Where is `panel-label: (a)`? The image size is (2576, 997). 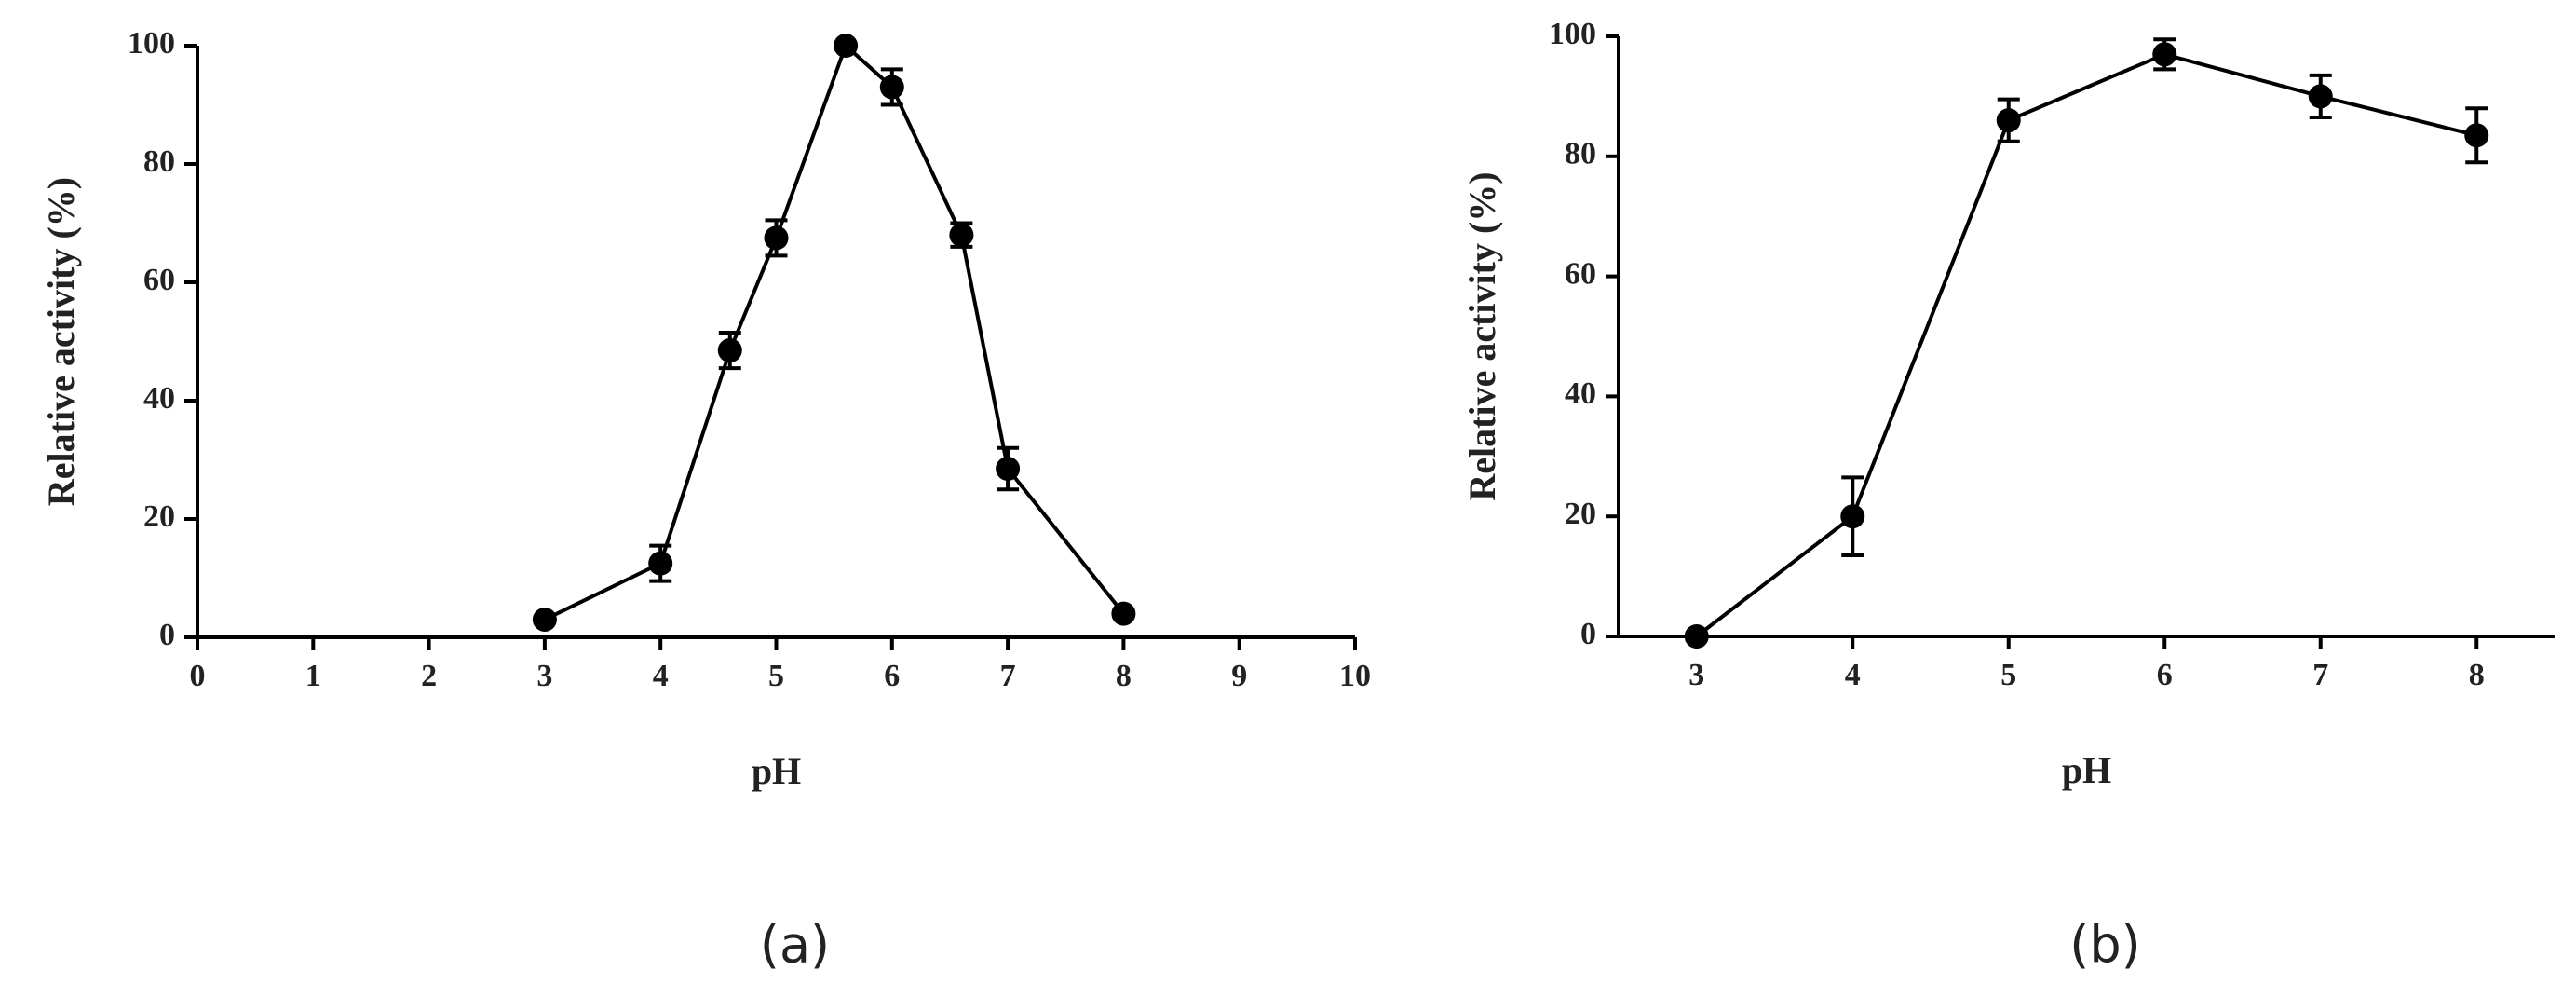 panel-label: (a) is located at coordinates (795, 945).